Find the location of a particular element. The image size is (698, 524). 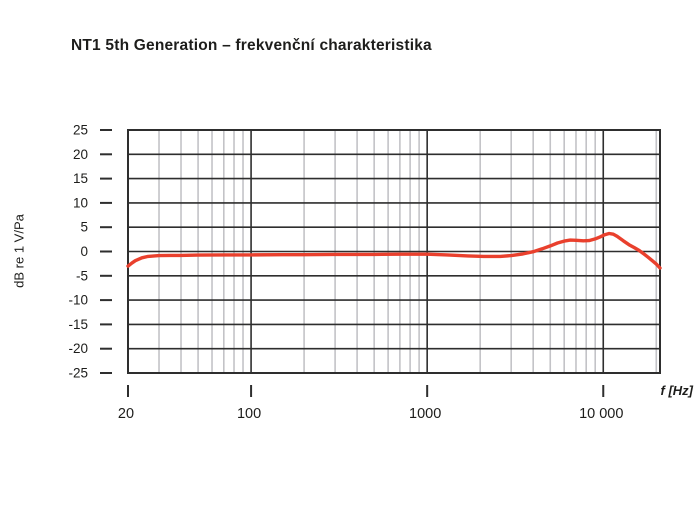

y-axis-tick-label: -10 is located at coordinates (78, 300).